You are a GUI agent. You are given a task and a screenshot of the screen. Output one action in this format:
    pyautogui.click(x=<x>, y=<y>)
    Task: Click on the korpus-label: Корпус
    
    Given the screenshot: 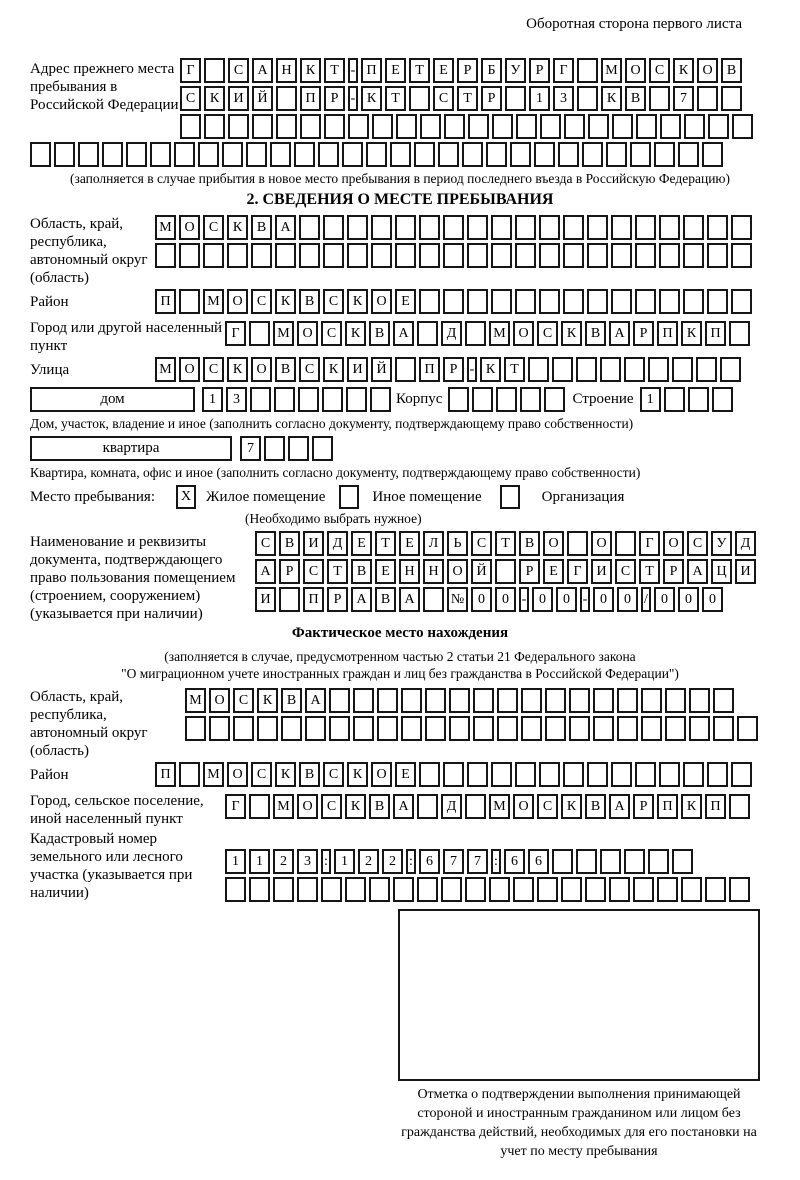 What is the action you would take?
    pyautogui.click(x=419, y=399)
    